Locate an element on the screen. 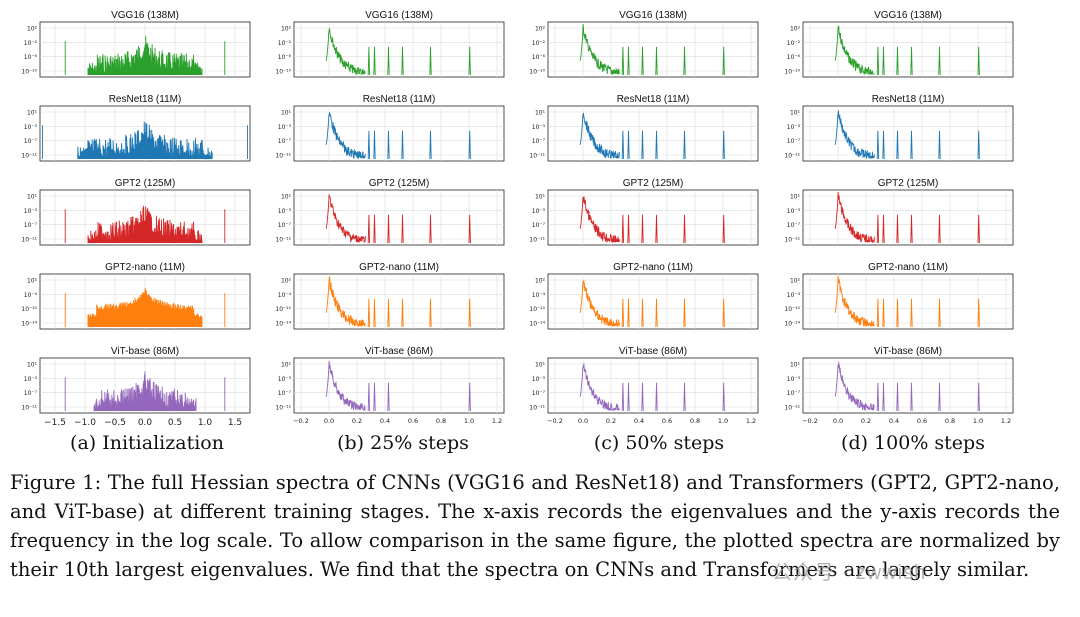  x-tick-label: 0.6 is located at coordinates (922, 421).